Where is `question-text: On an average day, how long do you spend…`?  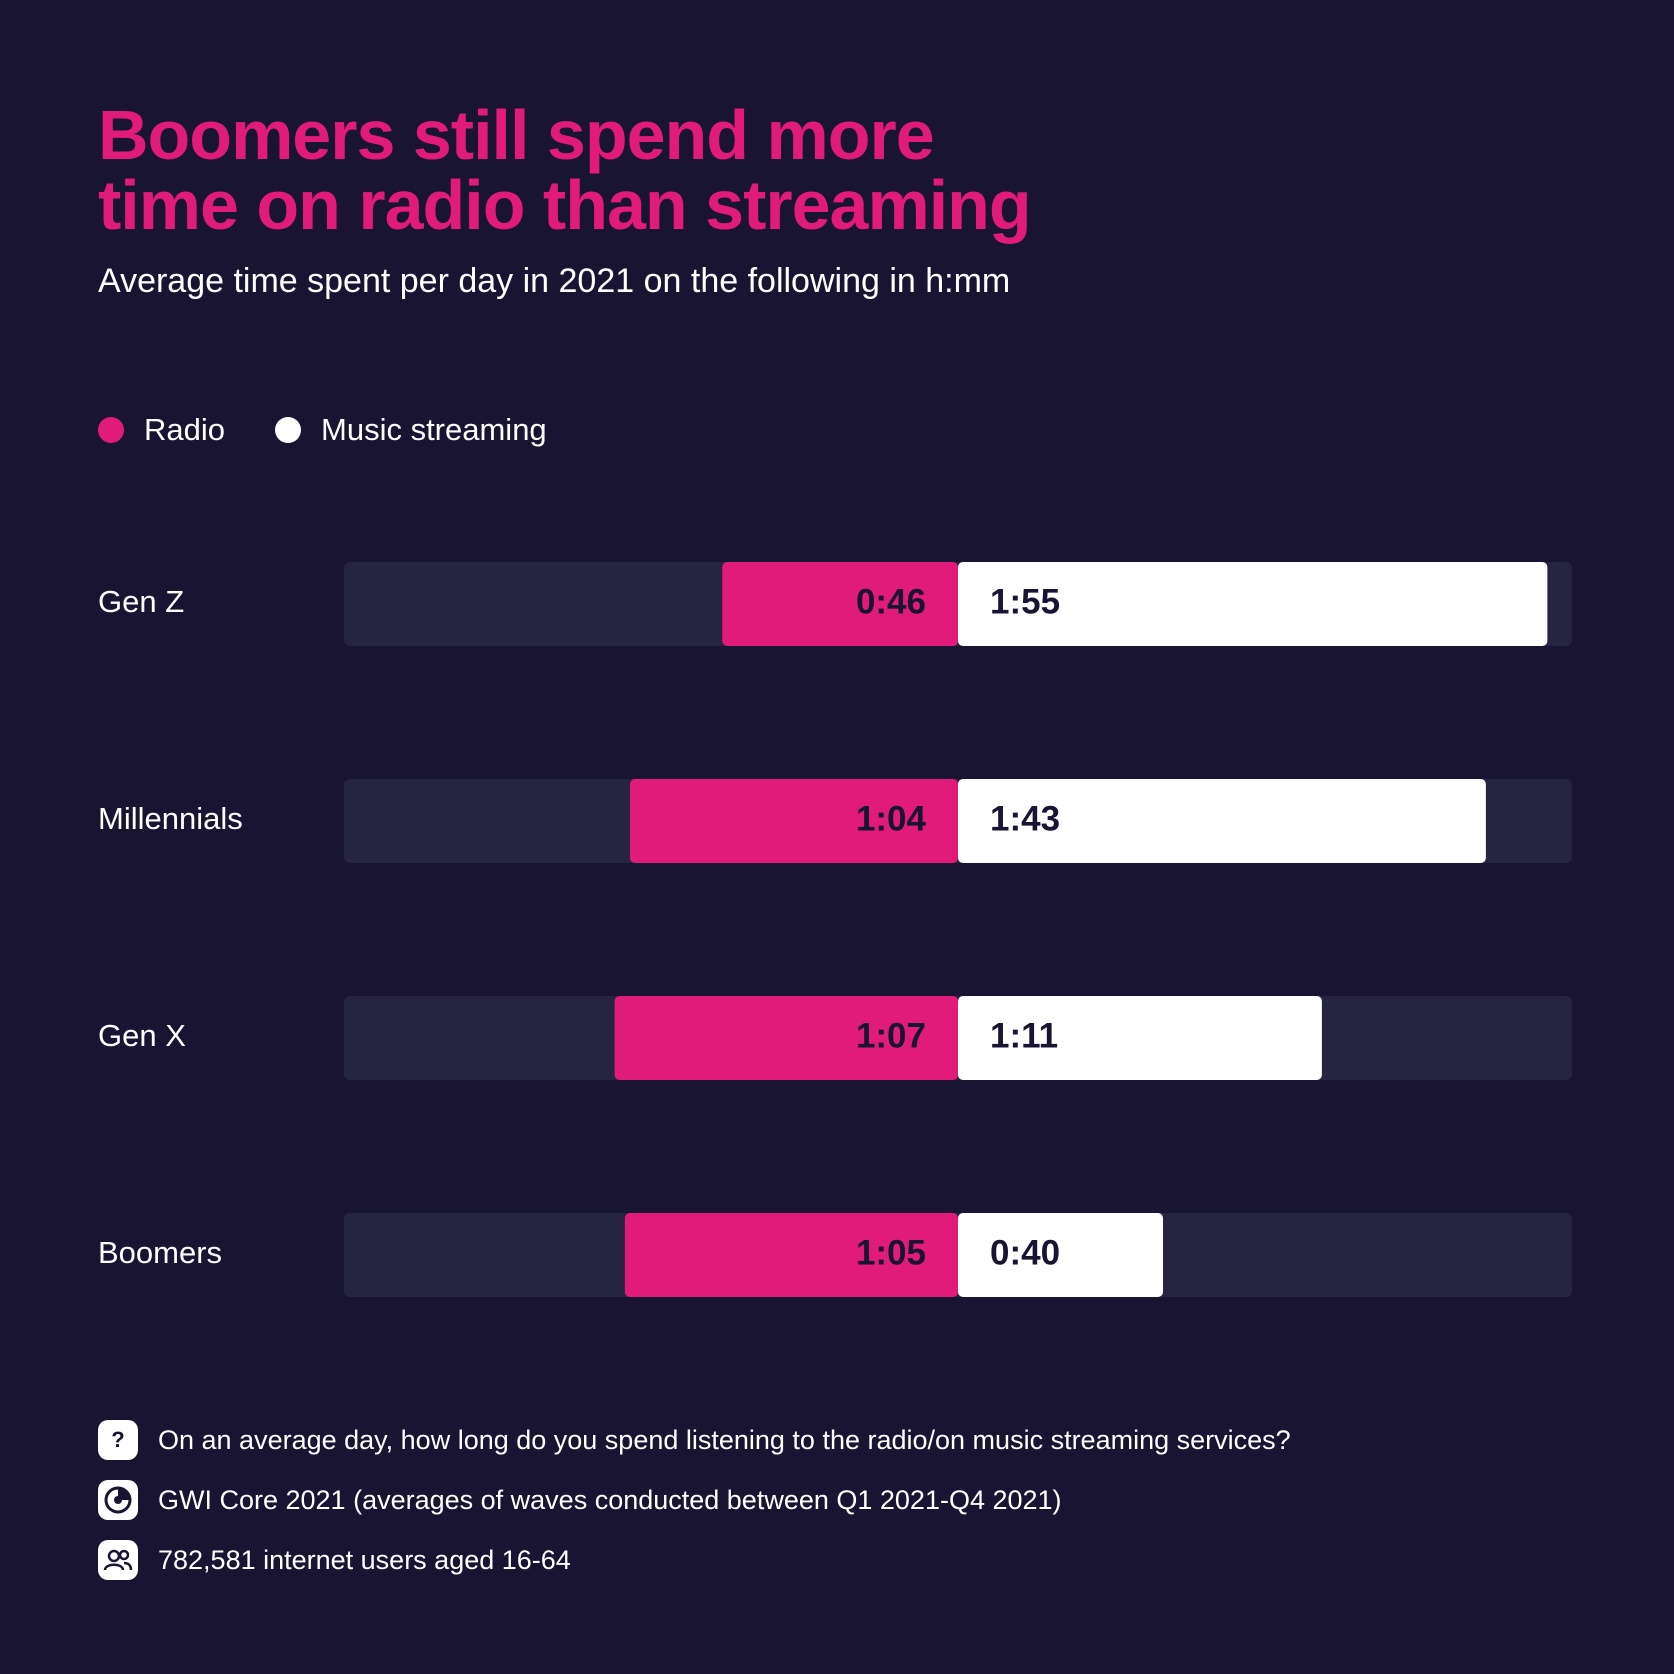 question-text: On an average day, how long do you spend… is located at coordinates (724, 1439).